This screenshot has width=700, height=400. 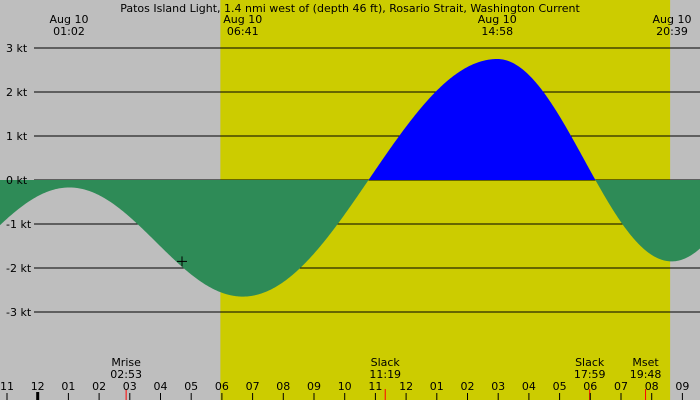 I want to click on x-tick-label: 10, so click(x=345, y=386).